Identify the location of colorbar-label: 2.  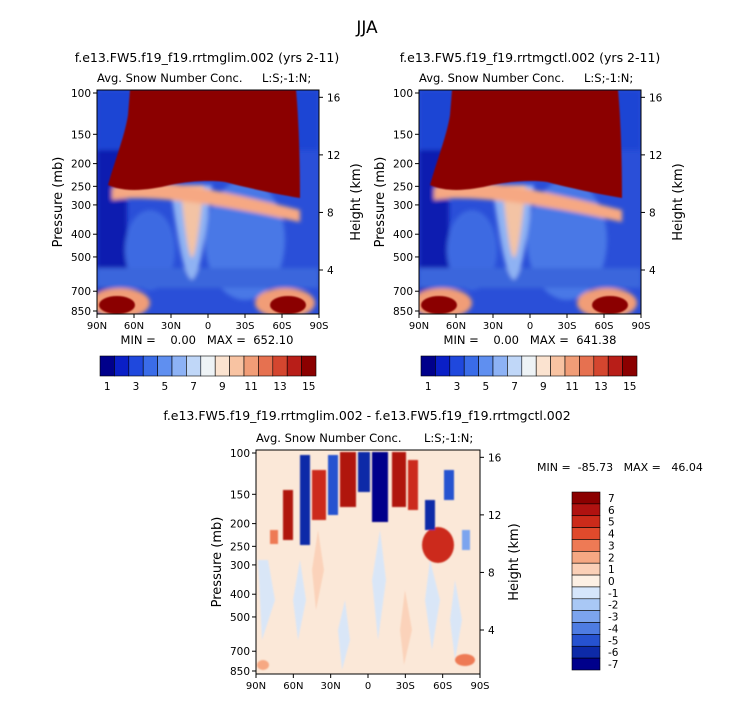
(611, 558).